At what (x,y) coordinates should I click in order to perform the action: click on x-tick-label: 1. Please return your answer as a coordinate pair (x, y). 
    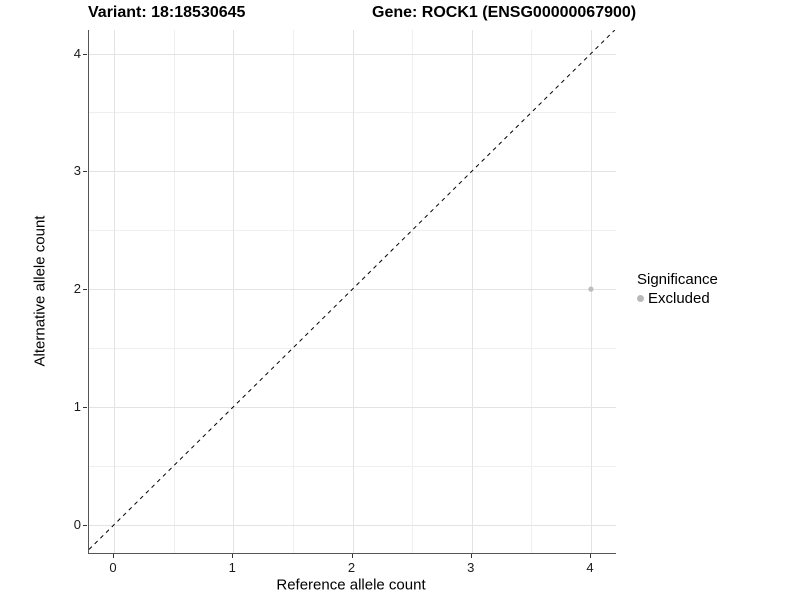
    Looking at the image, I should click on (232, 567).